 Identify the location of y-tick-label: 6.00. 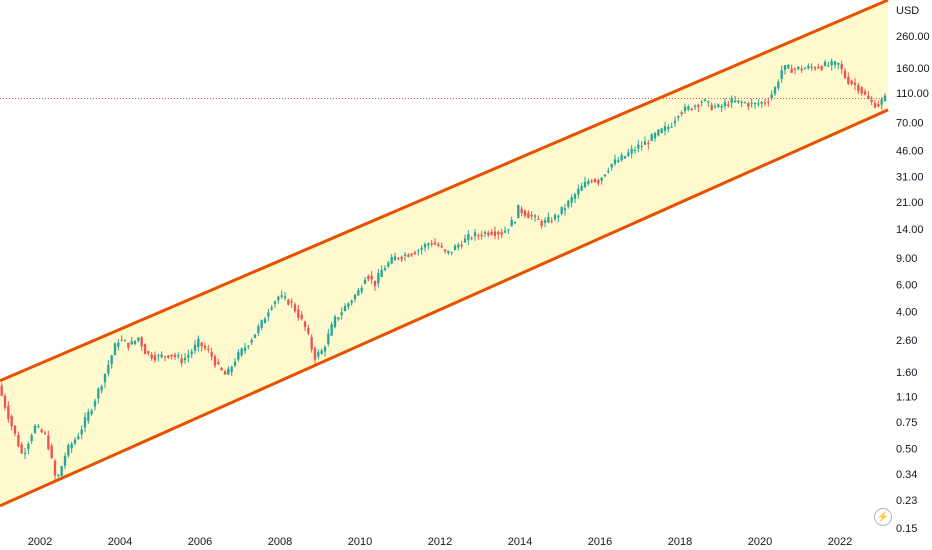
(906, 286).